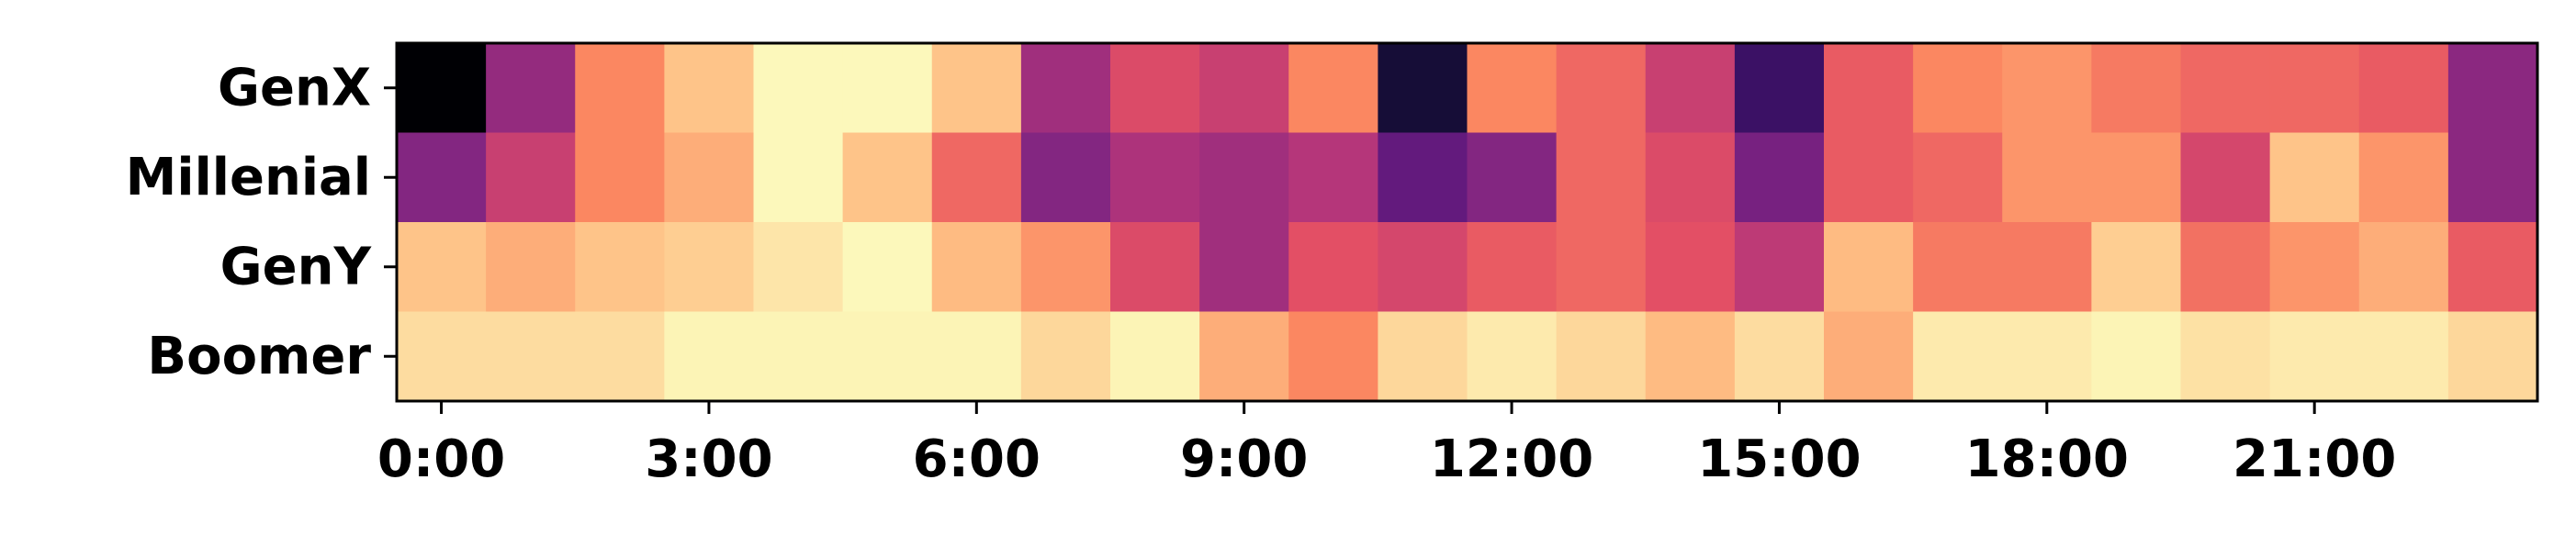 The width and height of the screenshot is (2576, 558). Describe the element at coordinates (1511, 460) in the screenshot. I see `x-tick-label: 12:00` at that location.